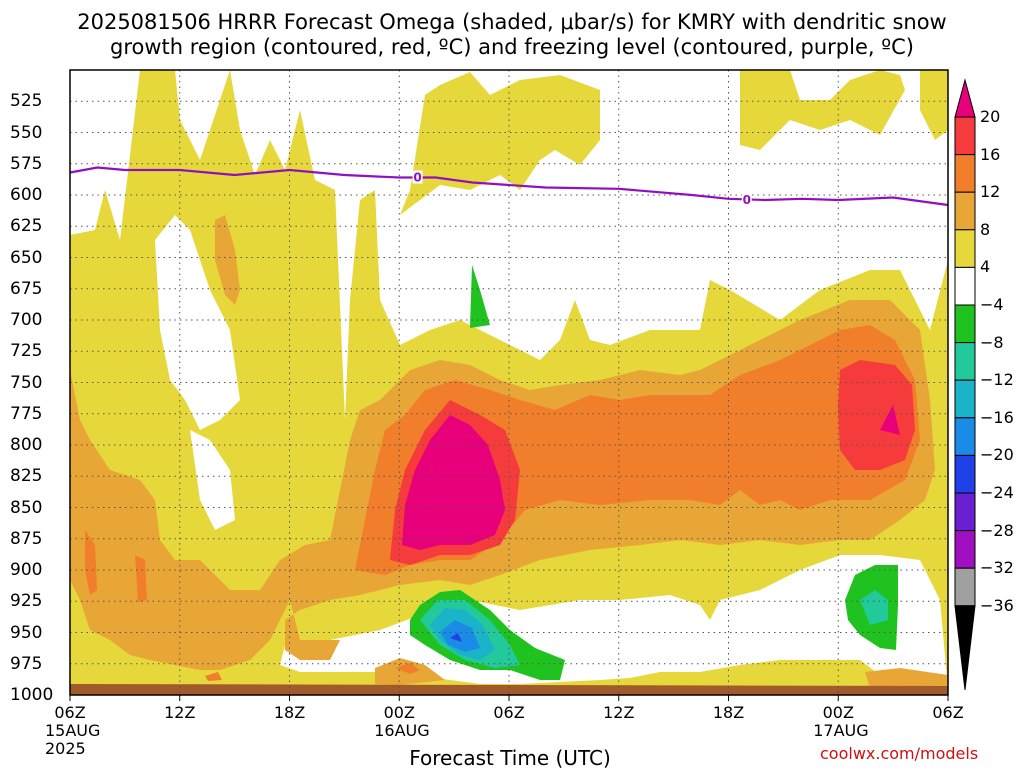 Image resolution: width=1024 pixels, height=770 pixels. I want to click on y-tick-label: 975, so click(26, 663).